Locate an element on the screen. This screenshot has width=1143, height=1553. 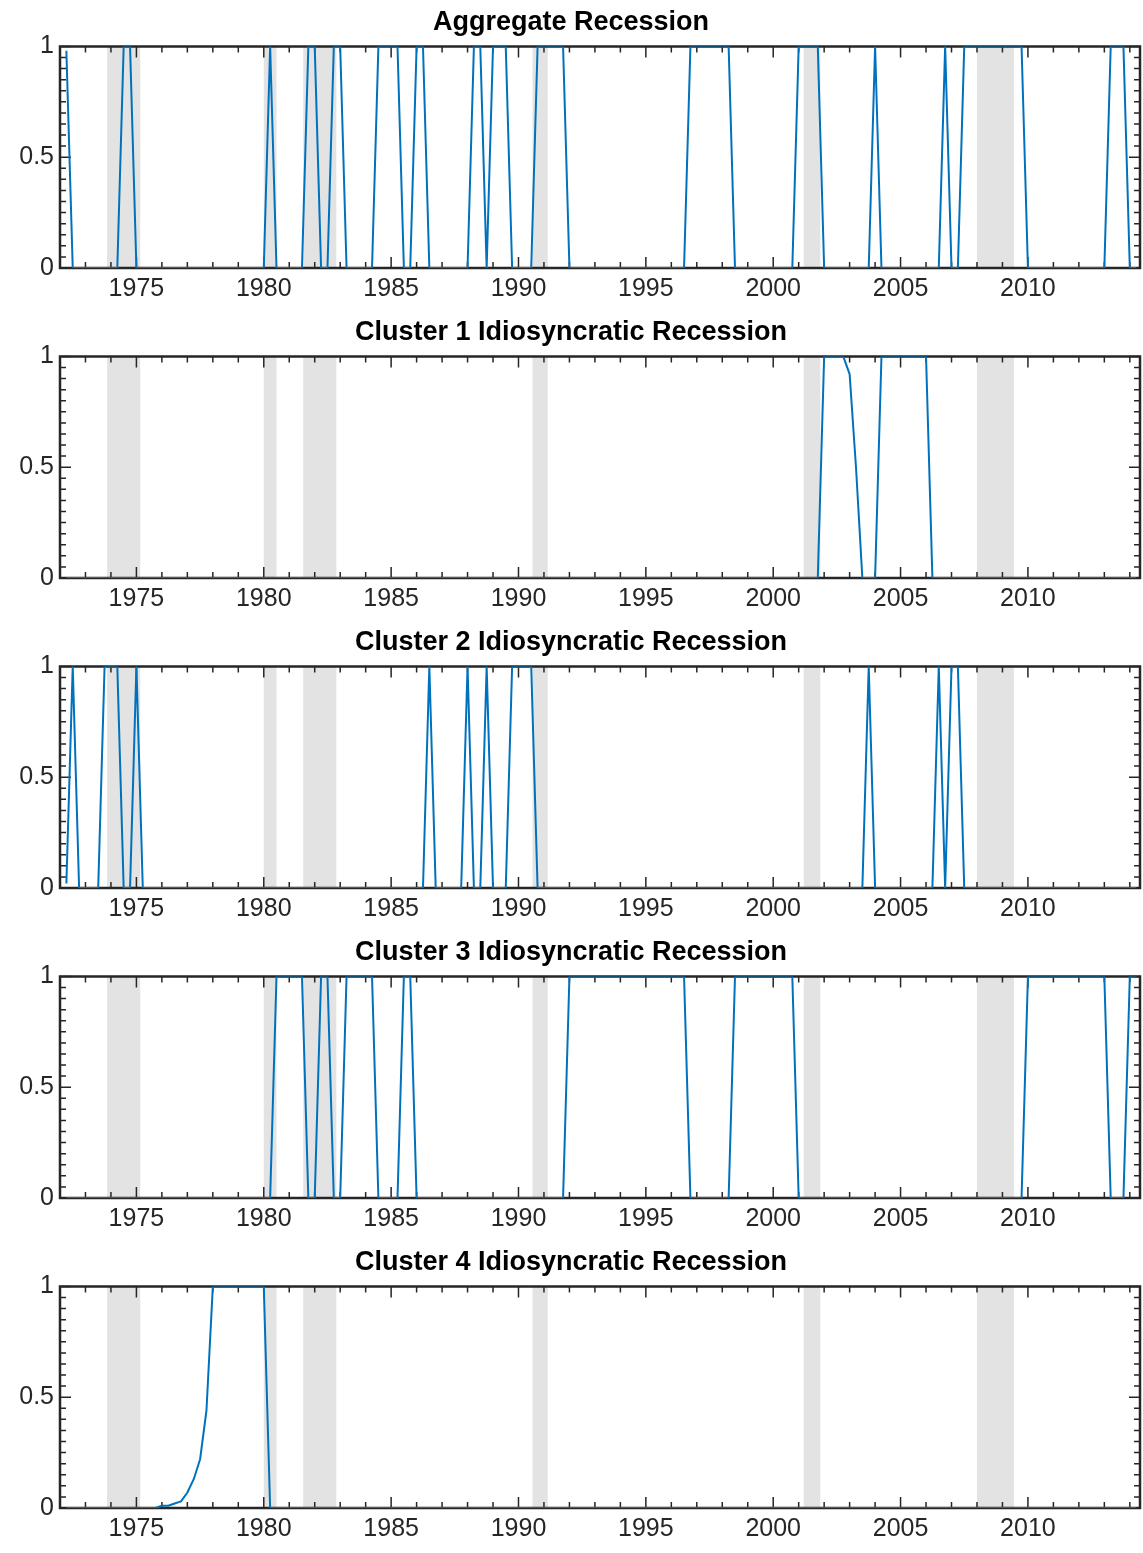
chart-title: Cluster 2 Idiosyncratic Recession is located at coordinates (571, 640).